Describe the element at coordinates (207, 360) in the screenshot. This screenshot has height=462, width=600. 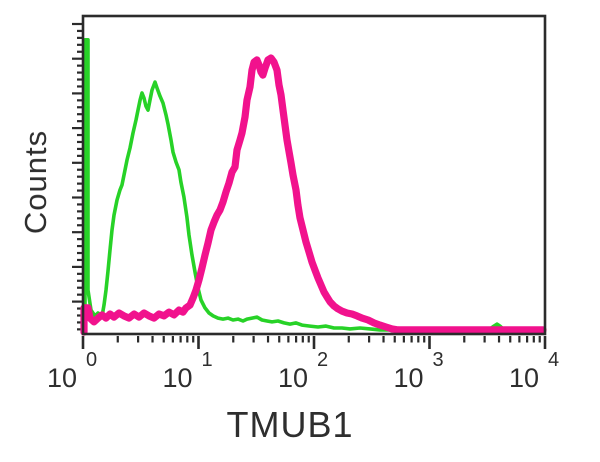
I see `x-tick-exponent: 1` at that location.